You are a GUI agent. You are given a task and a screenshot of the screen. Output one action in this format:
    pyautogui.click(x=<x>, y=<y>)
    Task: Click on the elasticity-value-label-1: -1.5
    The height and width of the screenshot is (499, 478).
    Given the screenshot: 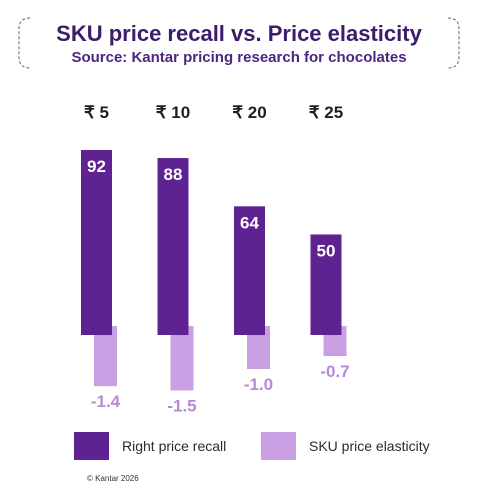 What is the action you would take?
    pyautogui.click(x=181, y=406)
    